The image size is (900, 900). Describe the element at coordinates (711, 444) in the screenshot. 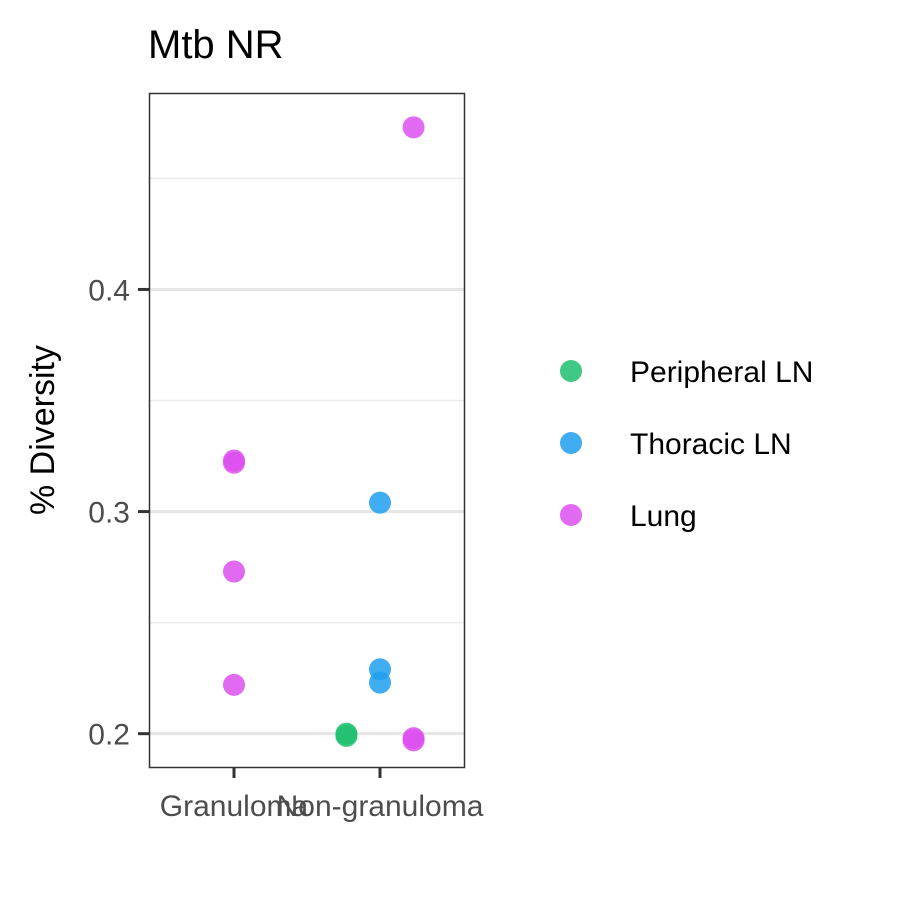

I see `legend-label: Thoracic LN` at that location.